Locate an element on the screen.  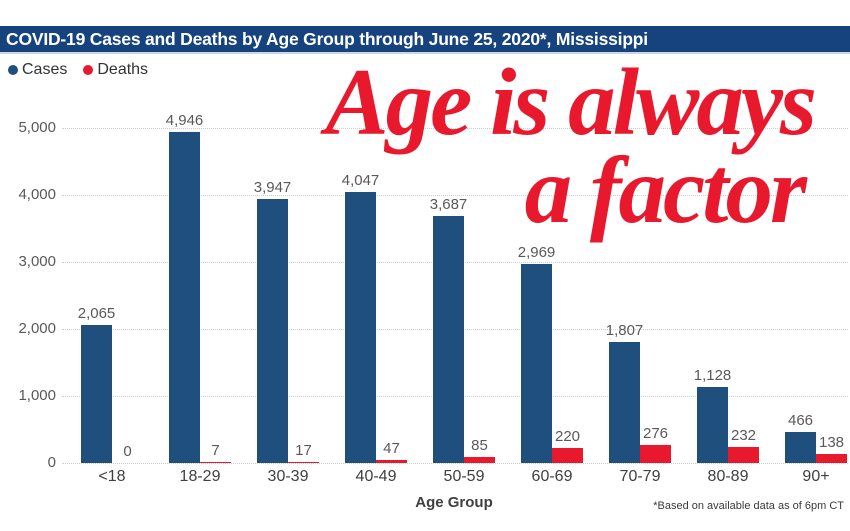
cases-dot-icon is located at coordinates (13, 70).